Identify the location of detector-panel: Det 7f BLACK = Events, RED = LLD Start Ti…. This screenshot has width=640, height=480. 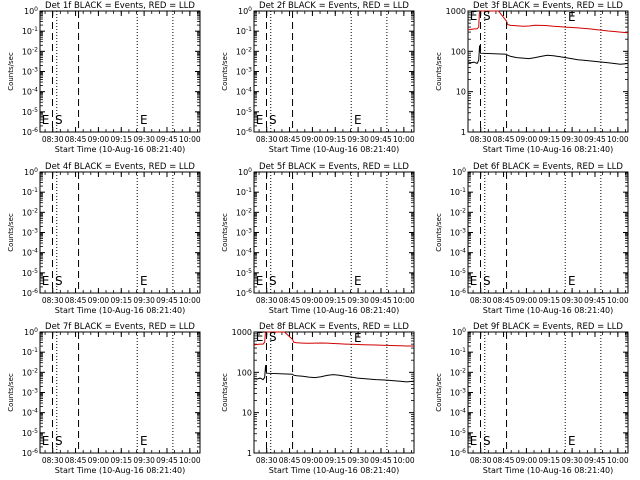
(104, 398).